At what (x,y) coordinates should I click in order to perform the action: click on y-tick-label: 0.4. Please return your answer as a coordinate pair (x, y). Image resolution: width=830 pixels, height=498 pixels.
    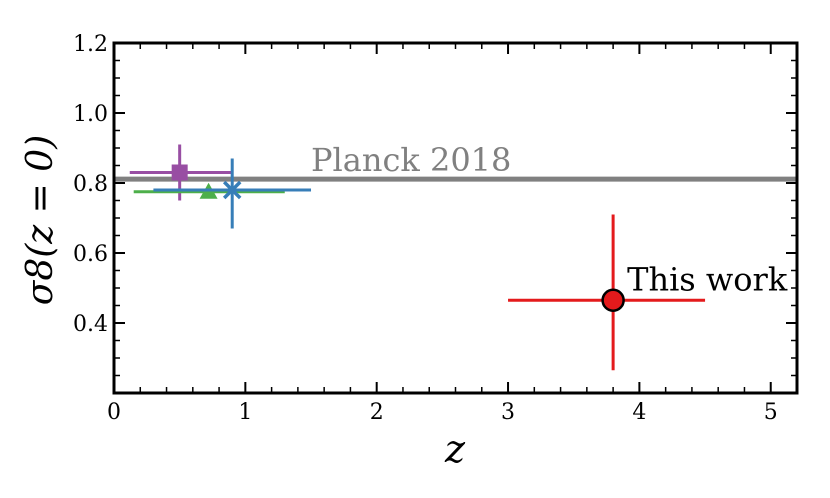
    Looking at the image, I should click on (90, 324).